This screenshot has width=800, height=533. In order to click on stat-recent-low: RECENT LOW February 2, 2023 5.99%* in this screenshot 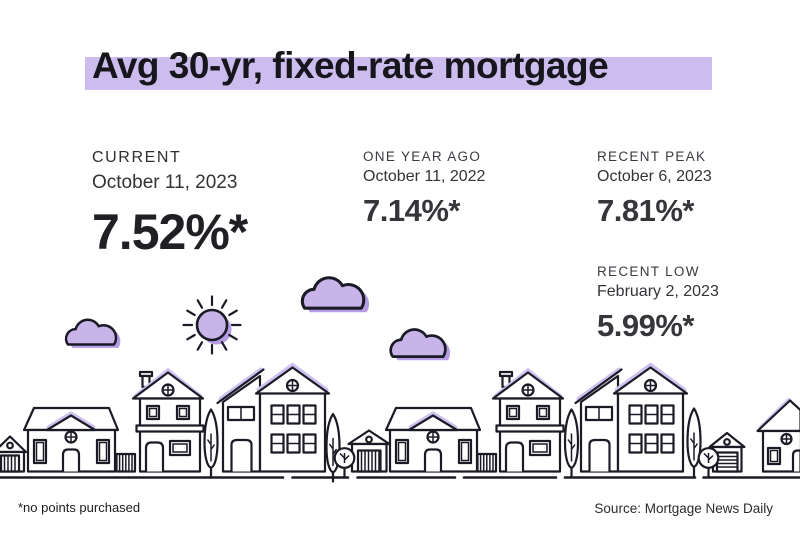, I will do `click(658, 304)`.